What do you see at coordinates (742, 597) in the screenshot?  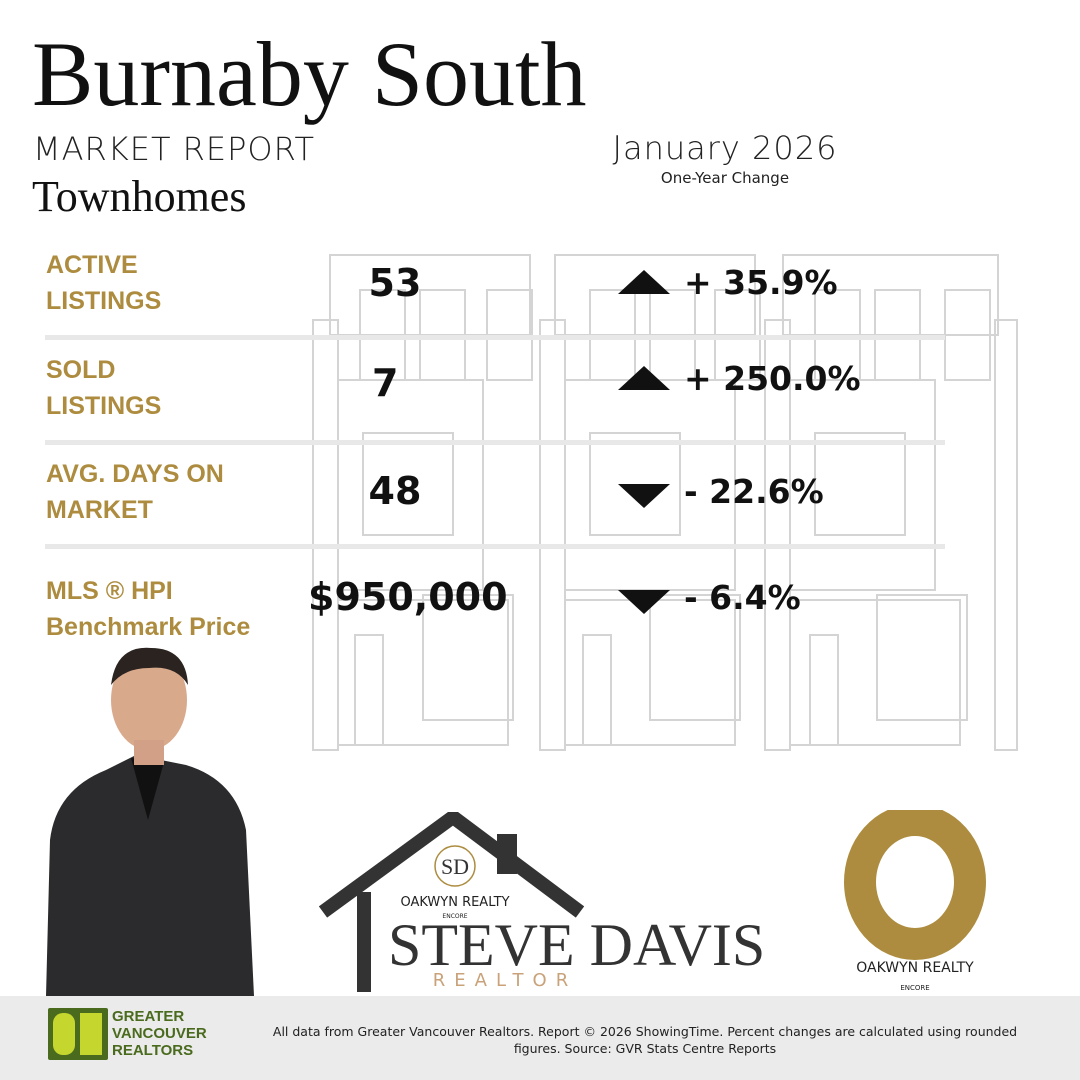 I see `stat-change-hpi: - 6.4%` at bounding box center [742, 597].